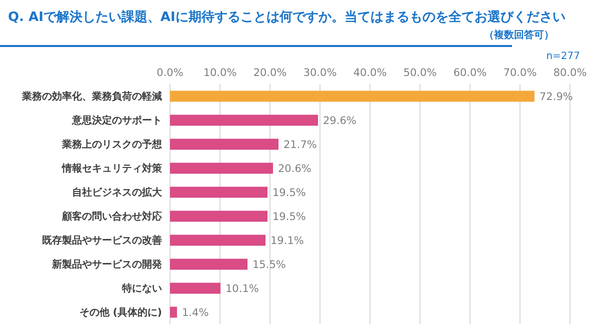 Image resolution: width=590 pixels, height=331 pixels. What do you see at coordinates (116, 120) in the screenshot?
I see `y-tick-label: 意思決定のサポート` at bounding box center [116, 120].